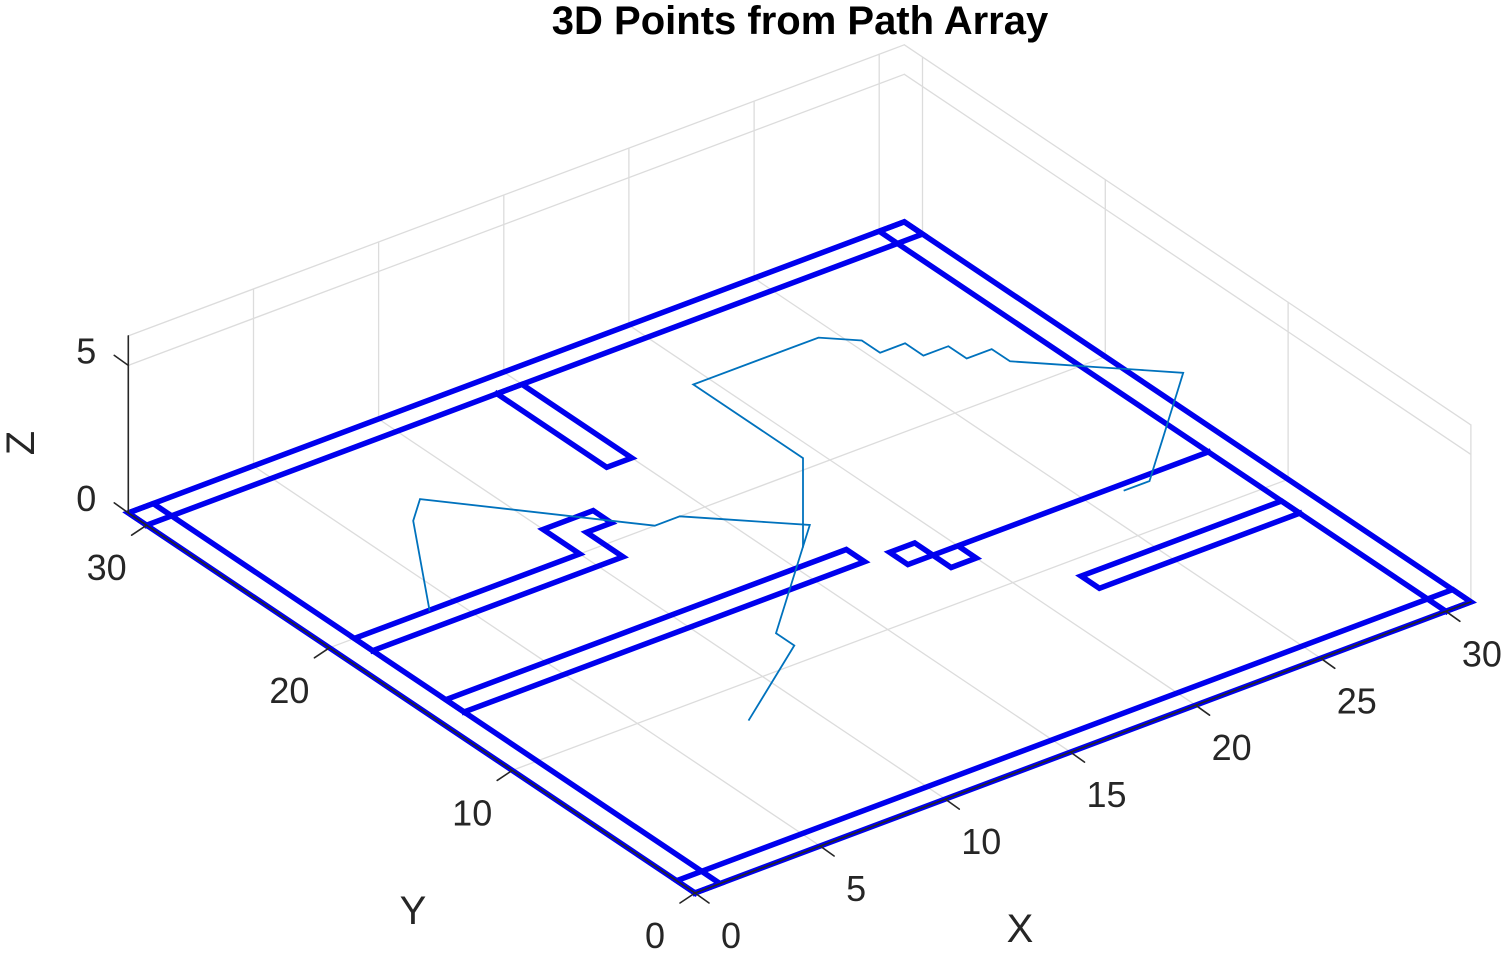  What do you see at coordinates (1482, 653) in the screenshot?
I see `x-tick-label-30: 30` at bounding box center [1482, 653].